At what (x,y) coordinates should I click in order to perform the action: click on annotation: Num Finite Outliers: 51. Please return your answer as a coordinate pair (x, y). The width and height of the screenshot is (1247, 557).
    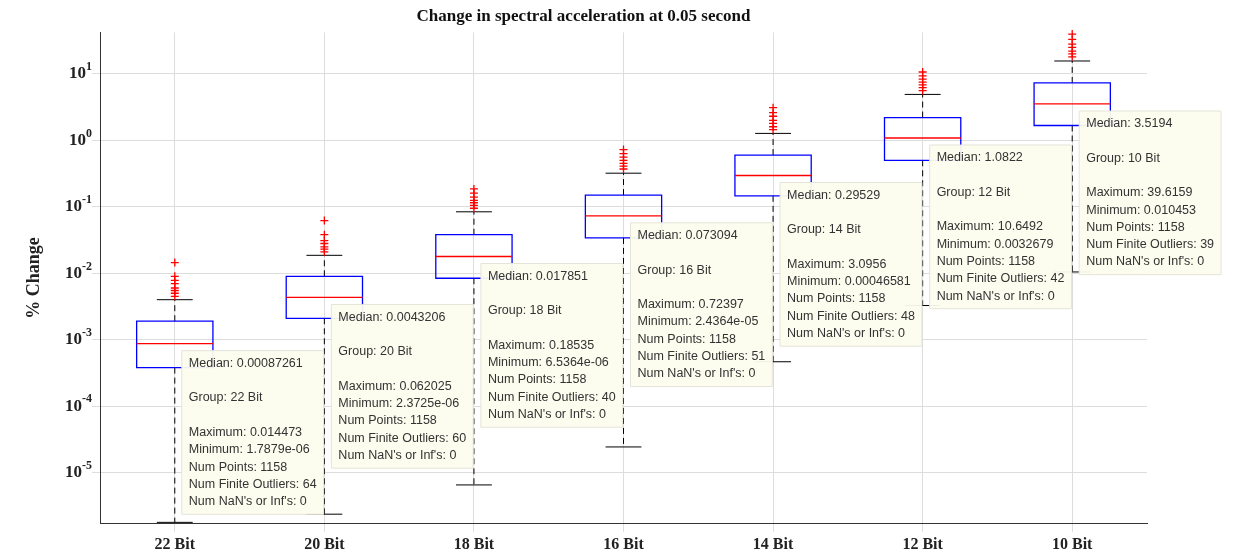
    Looking at the image, I should click on (701, 356).